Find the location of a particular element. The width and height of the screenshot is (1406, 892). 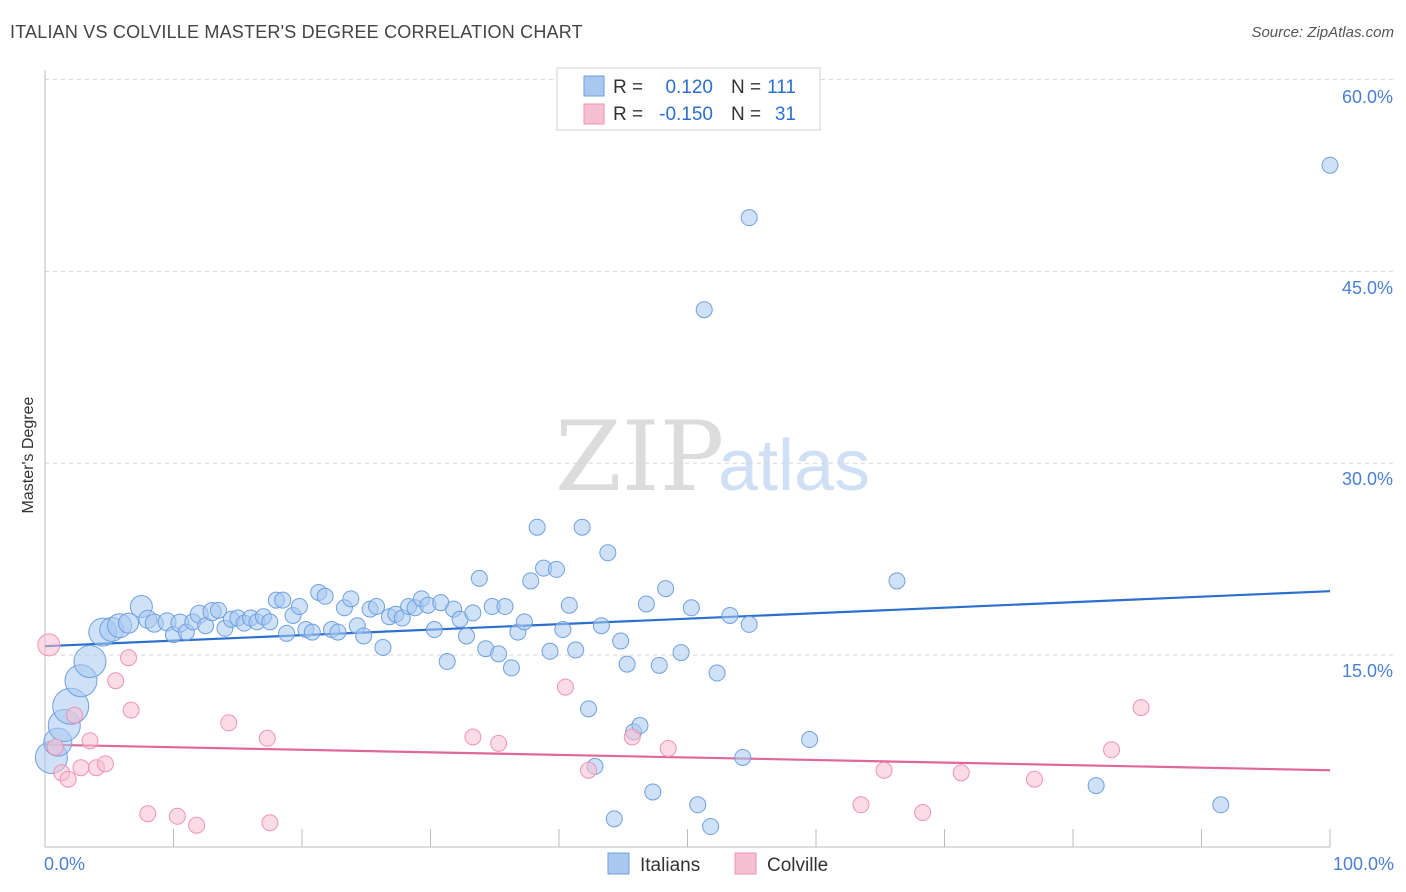

y-tick-label-30: 30.0% is located at coordinates (1367, 479).